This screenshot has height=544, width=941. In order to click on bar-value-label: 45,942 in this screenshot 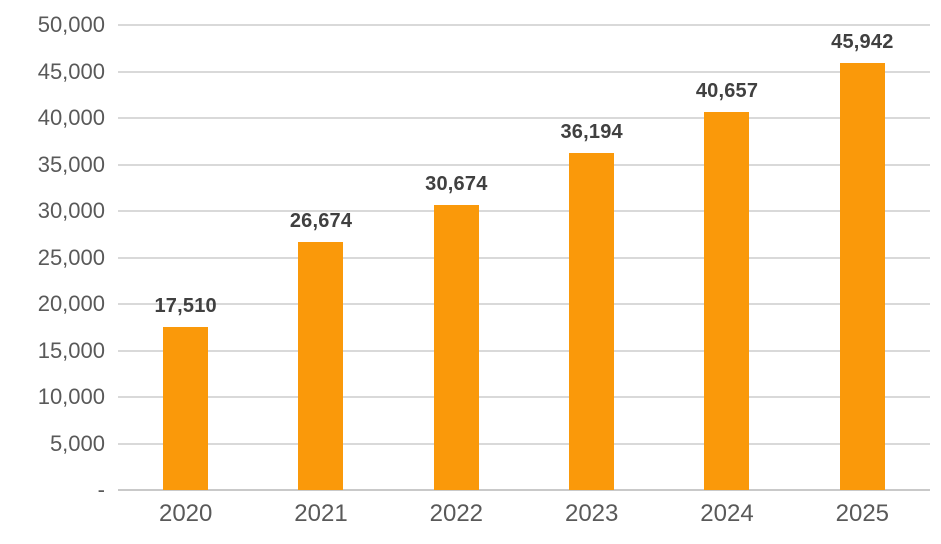, I will do `click(862, 41)`.